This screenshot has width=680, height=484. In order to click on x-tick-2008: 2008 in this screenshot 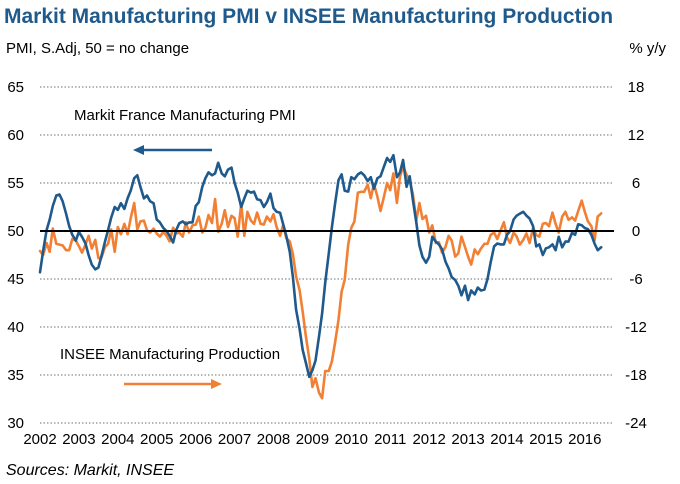, I will do `click(273, 439)`.